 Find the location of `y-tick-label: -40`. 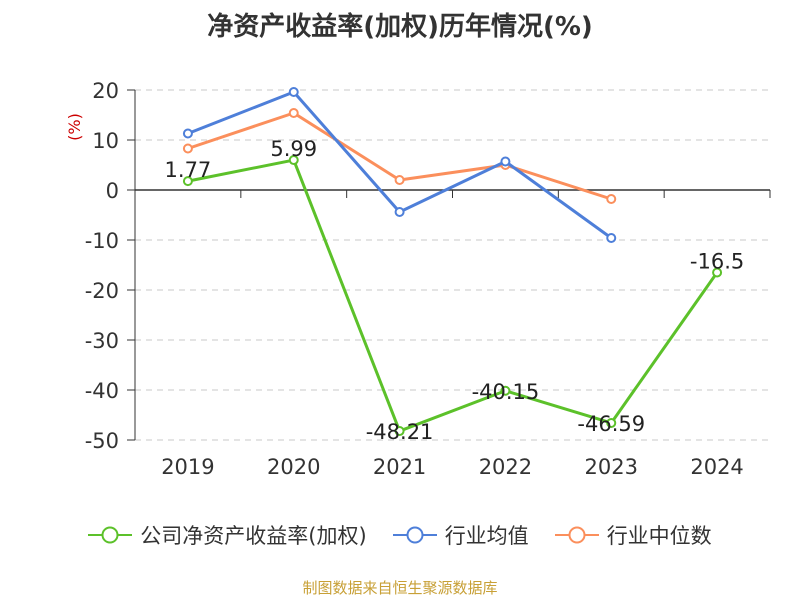

y-tick-label: -40 is located at coordinates (102, 391).